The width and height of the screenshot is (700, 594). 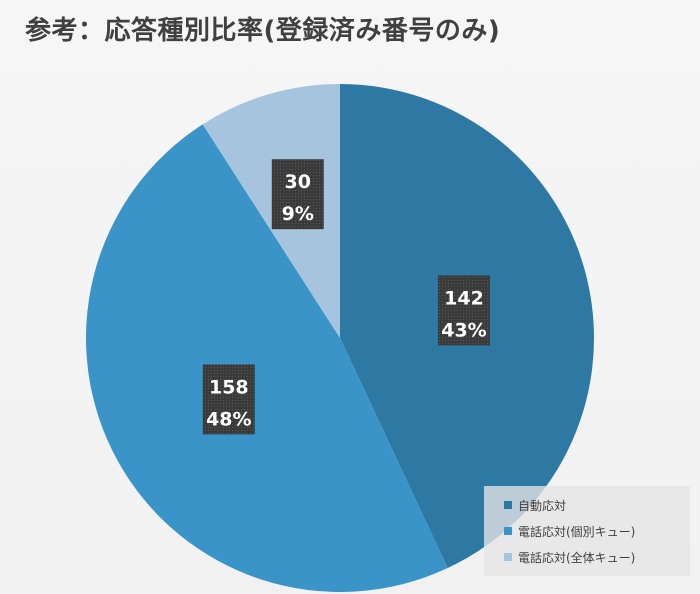 I want to click on chart-legend: 自動応対 電話応対(個別キュー) 電話応対(全体キュー), so click(x=587, y=531).